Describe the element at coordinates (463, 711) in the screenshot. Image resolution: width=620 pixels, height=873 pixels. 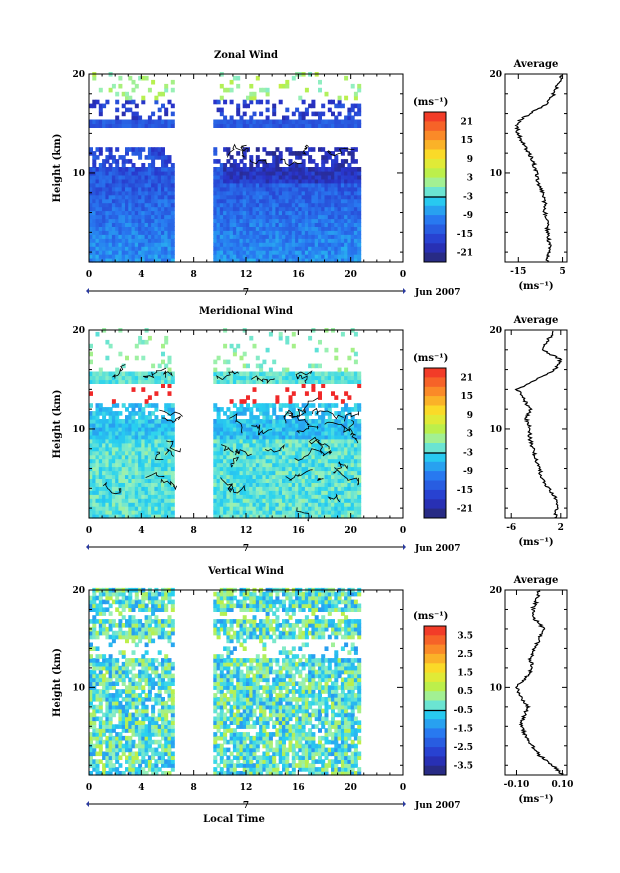
I see `colorbar-tick-label: -0.5` at that location.